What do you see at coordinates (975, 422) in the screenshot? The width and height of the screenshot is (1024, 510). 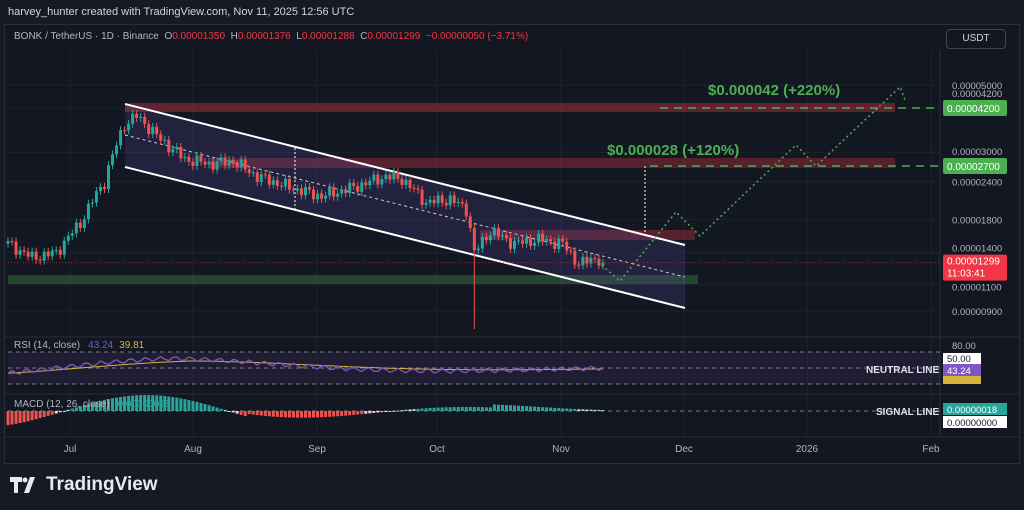 I see `macd-zero-badge` at bounding box center [975, 422].